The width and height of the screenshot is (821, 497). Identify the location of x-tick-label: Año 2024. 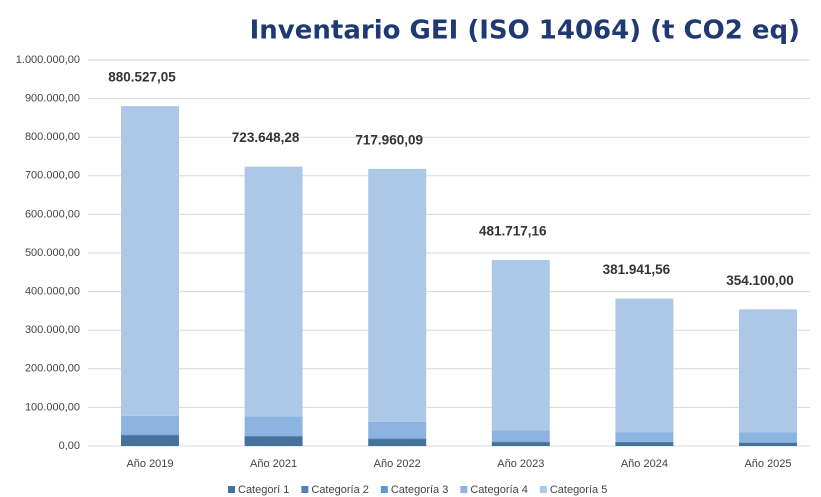
(644, 464).